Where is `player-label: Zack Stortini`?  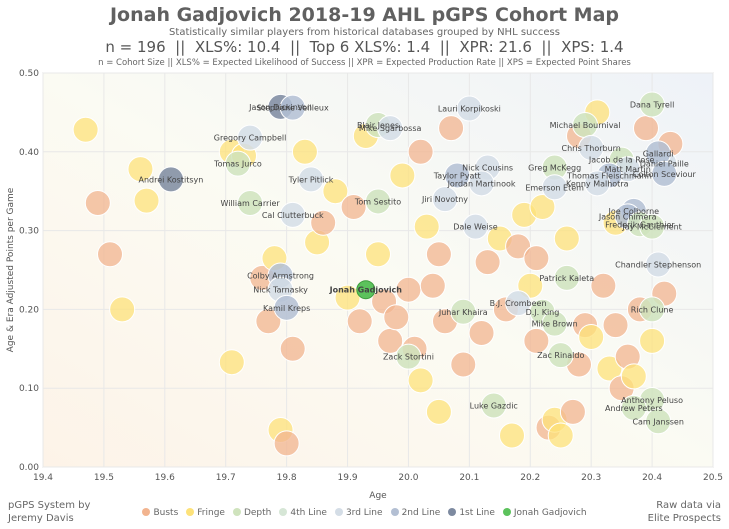
player-label: Zack Stortini is located at coordinates (408, 357).